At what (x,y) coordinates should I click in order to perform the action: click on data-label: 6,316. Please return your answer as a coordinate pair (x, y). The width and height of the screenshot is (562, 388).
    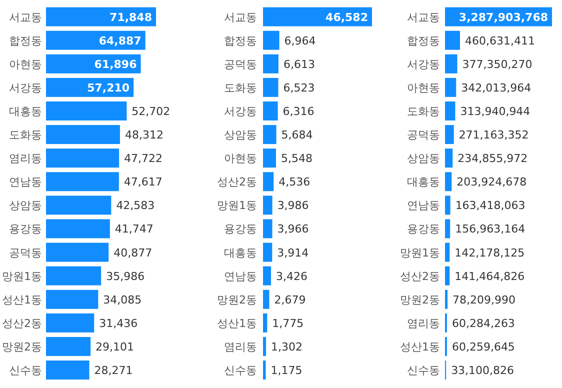
    Looking at the image, I should click on (298, 111).